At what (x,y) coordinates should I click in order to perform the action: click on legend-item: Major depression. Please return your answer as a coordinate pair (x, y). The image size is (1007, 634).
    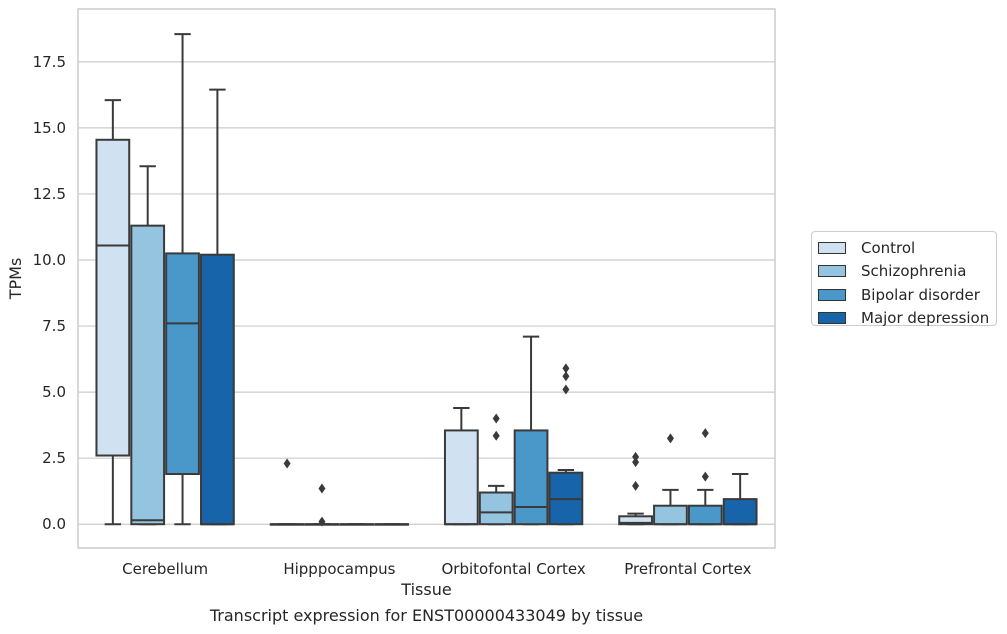
    Looking at the image, I should click on (904, 319).